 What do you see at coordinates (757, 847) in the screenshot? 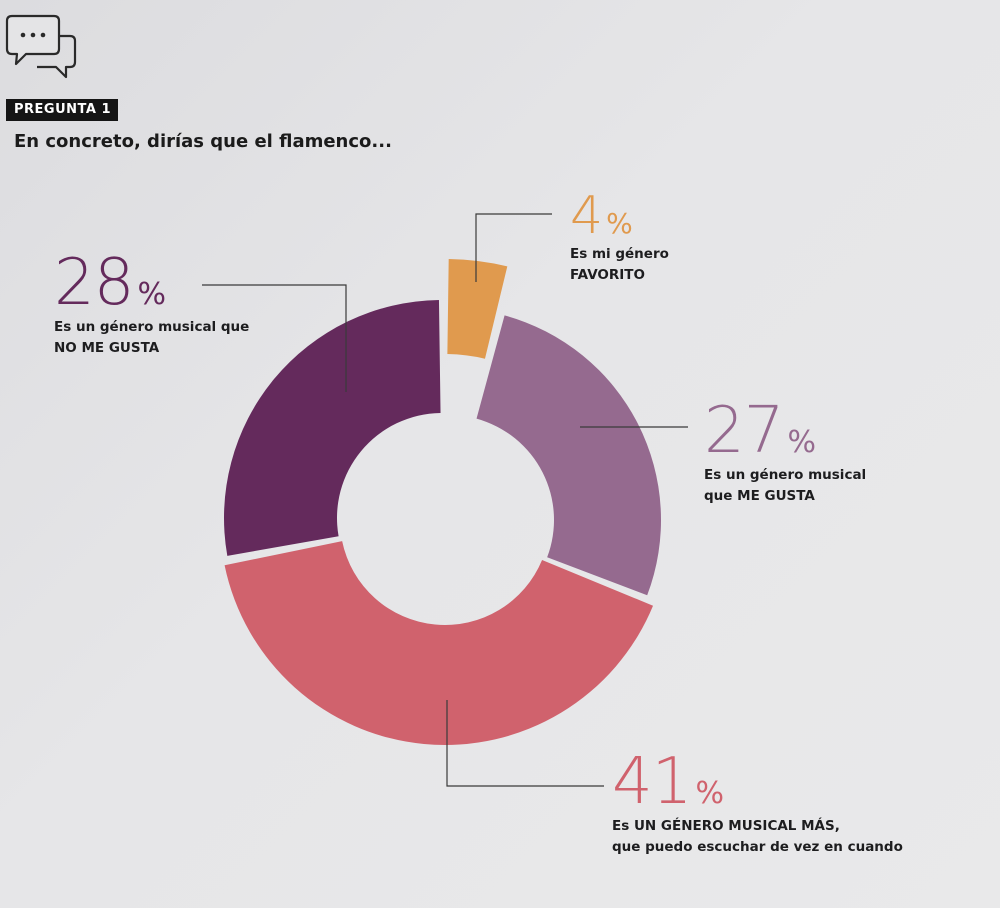
I see `desc-genero-mas-line2: que puedo escuchar de vez en cuando` at bounding box center [757, 847].